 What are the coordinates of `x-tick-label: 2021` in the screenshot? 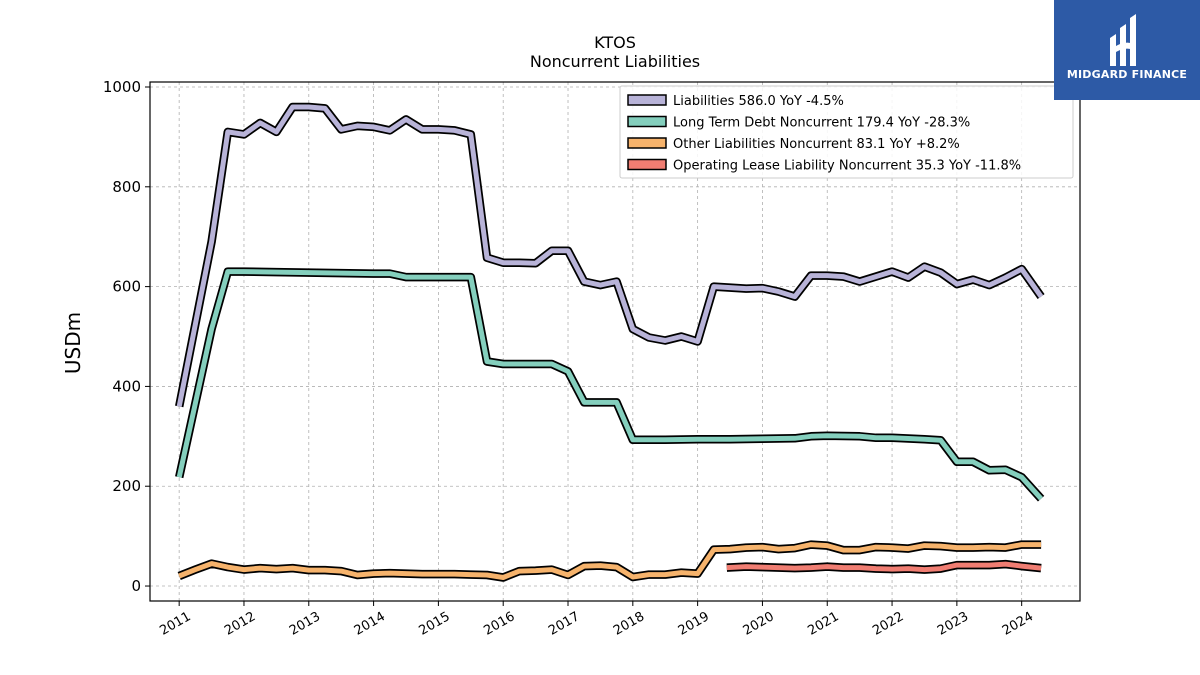 It's located at (823, 624).